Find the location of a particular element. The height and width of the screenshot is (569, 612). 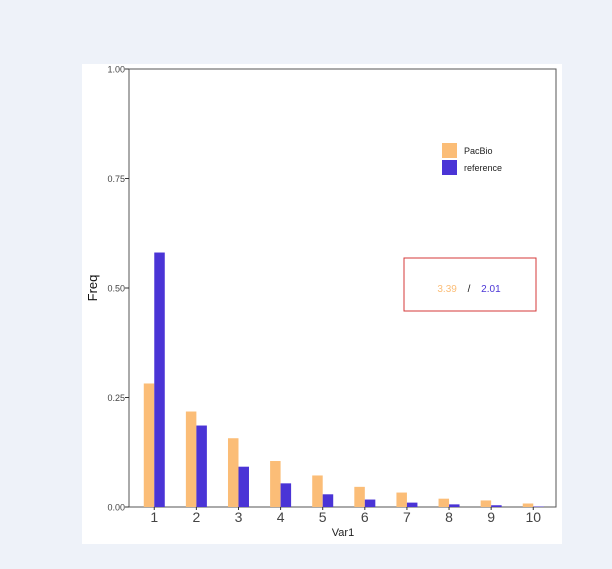

y-axis-title: Freq is located at coordinates (92, 288).